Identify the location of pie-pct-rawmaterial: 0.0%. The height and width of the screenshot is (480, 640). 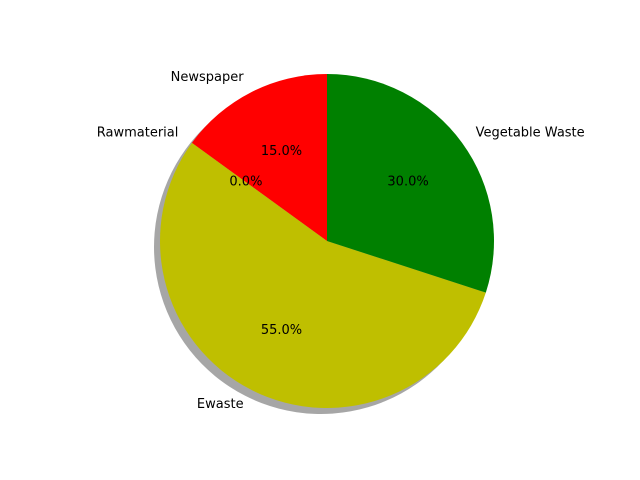
(245, 182).